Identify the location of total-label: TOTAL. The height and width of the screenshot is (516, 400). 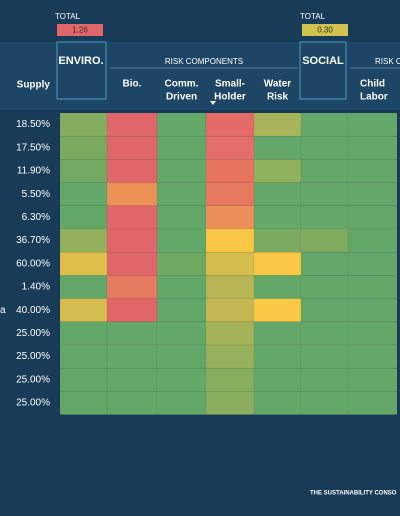
(313, 16).